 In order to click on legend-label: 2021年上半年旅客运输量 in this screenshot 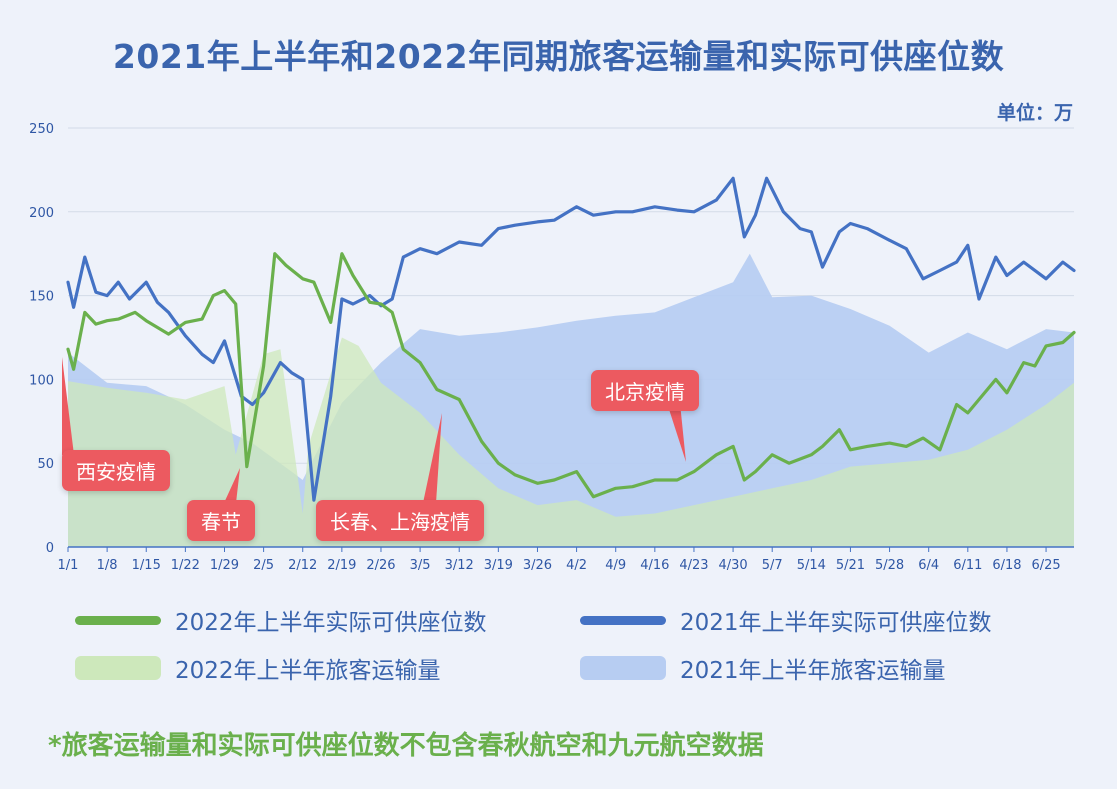, I will do `click(813, 671)`.